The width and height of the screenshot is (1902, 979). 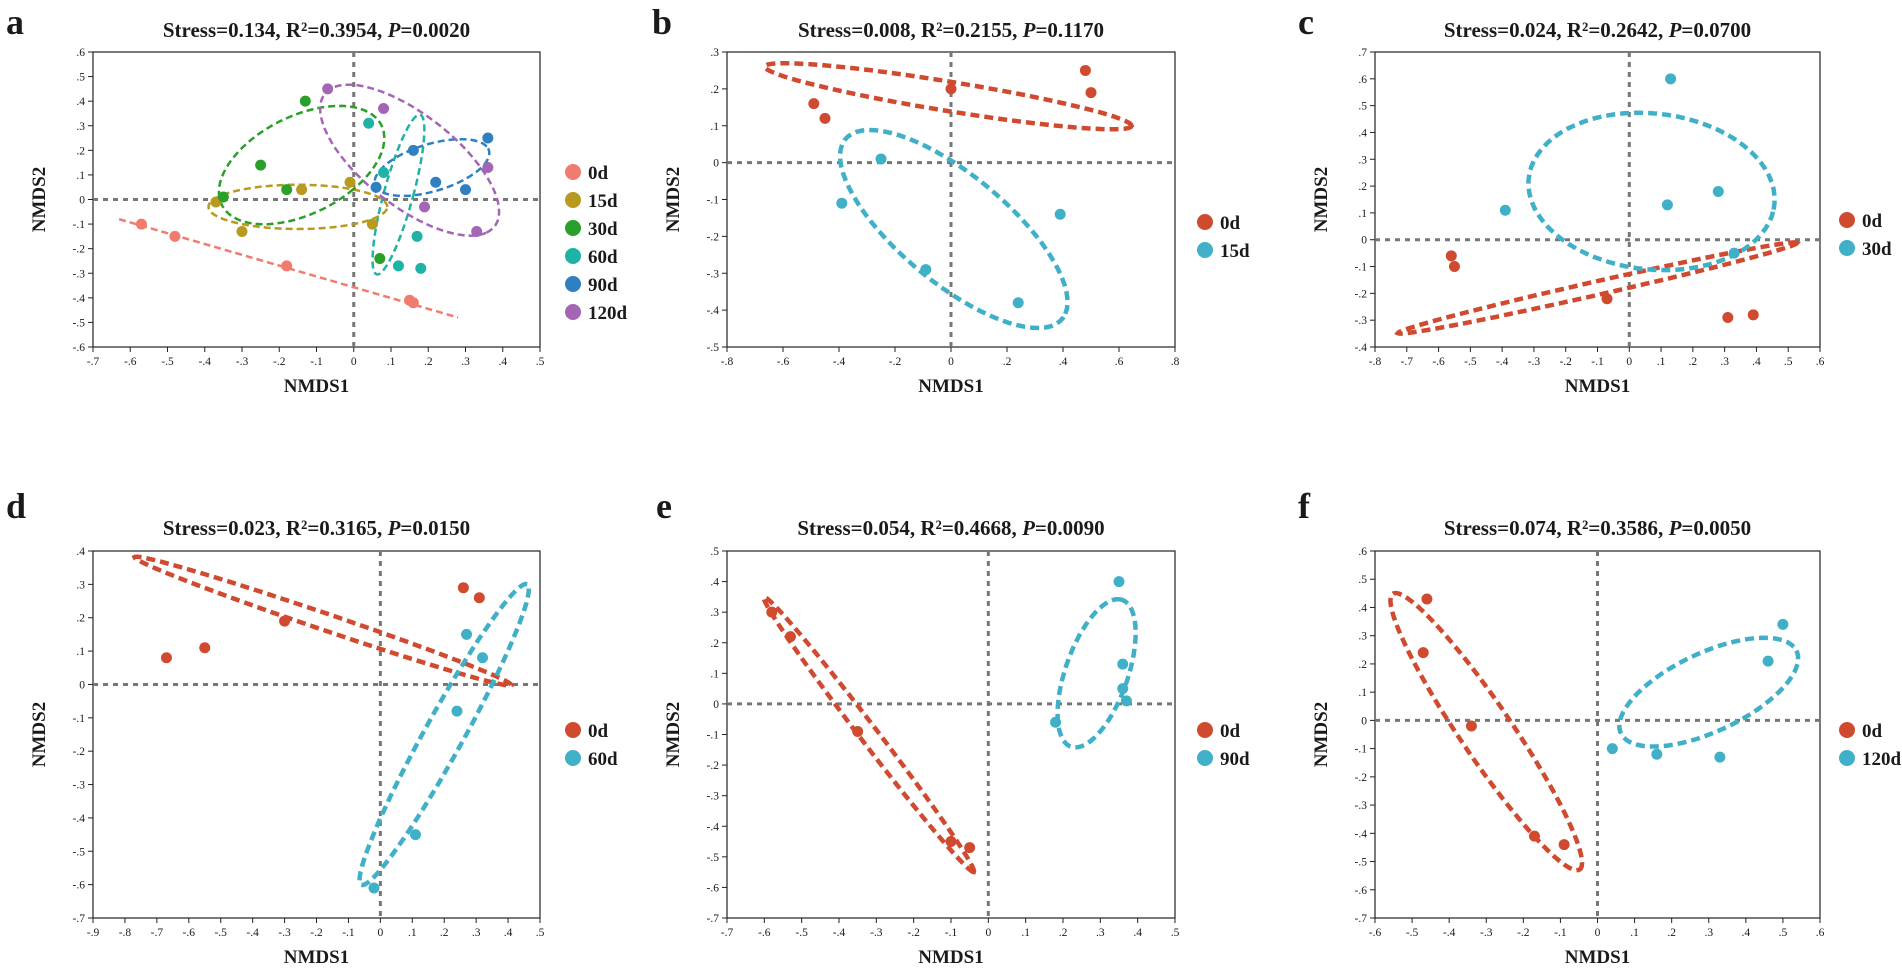 I want to click on y-tick-label: .5, so click(x=714, y=552).